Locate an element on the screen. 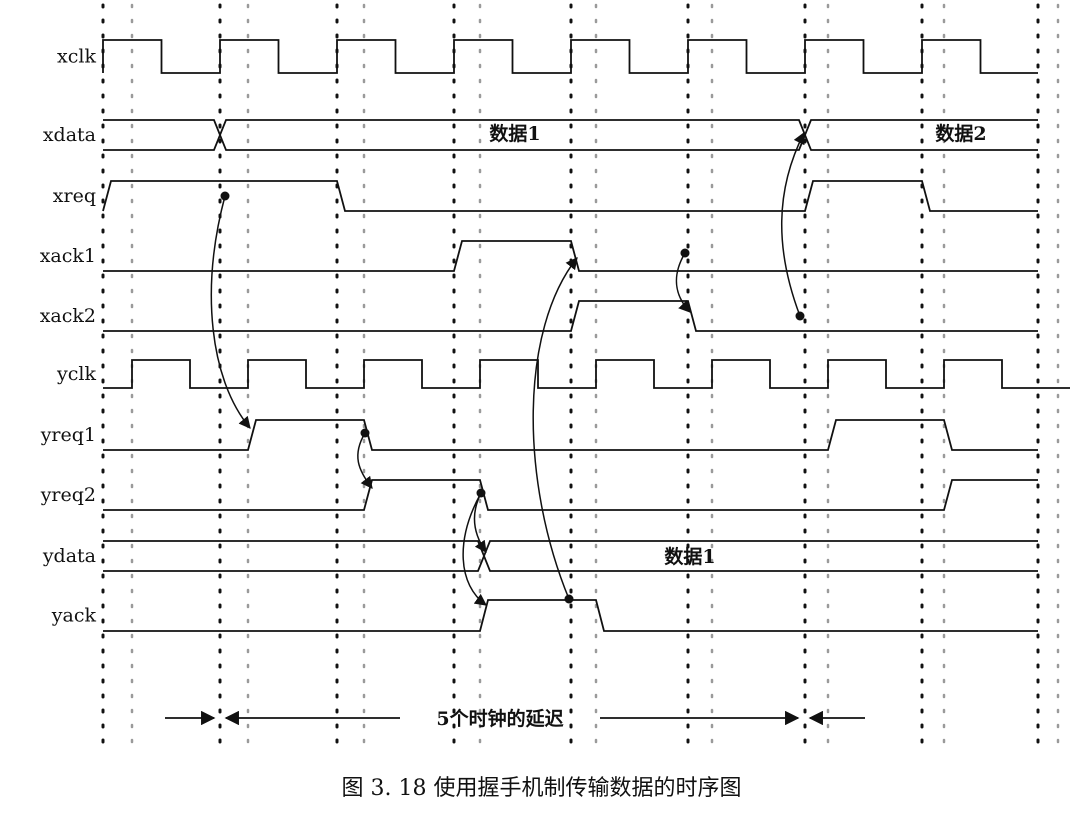 Image resolution: width=1083 pixels, height=819 pixels. ydata-bus-upper is located at coordinates (570, 549).